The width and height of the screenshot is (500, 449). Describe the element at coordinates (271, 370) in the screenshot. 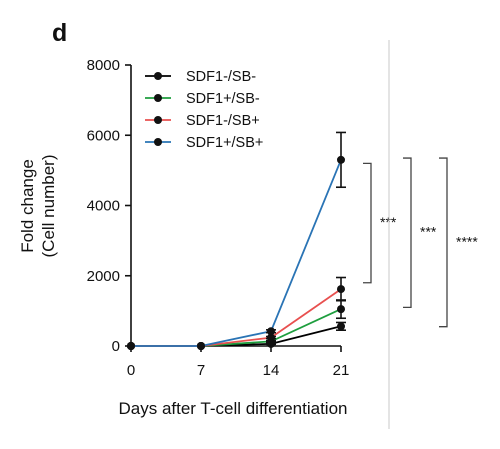

I see `x-tick-label: 14` at that location.